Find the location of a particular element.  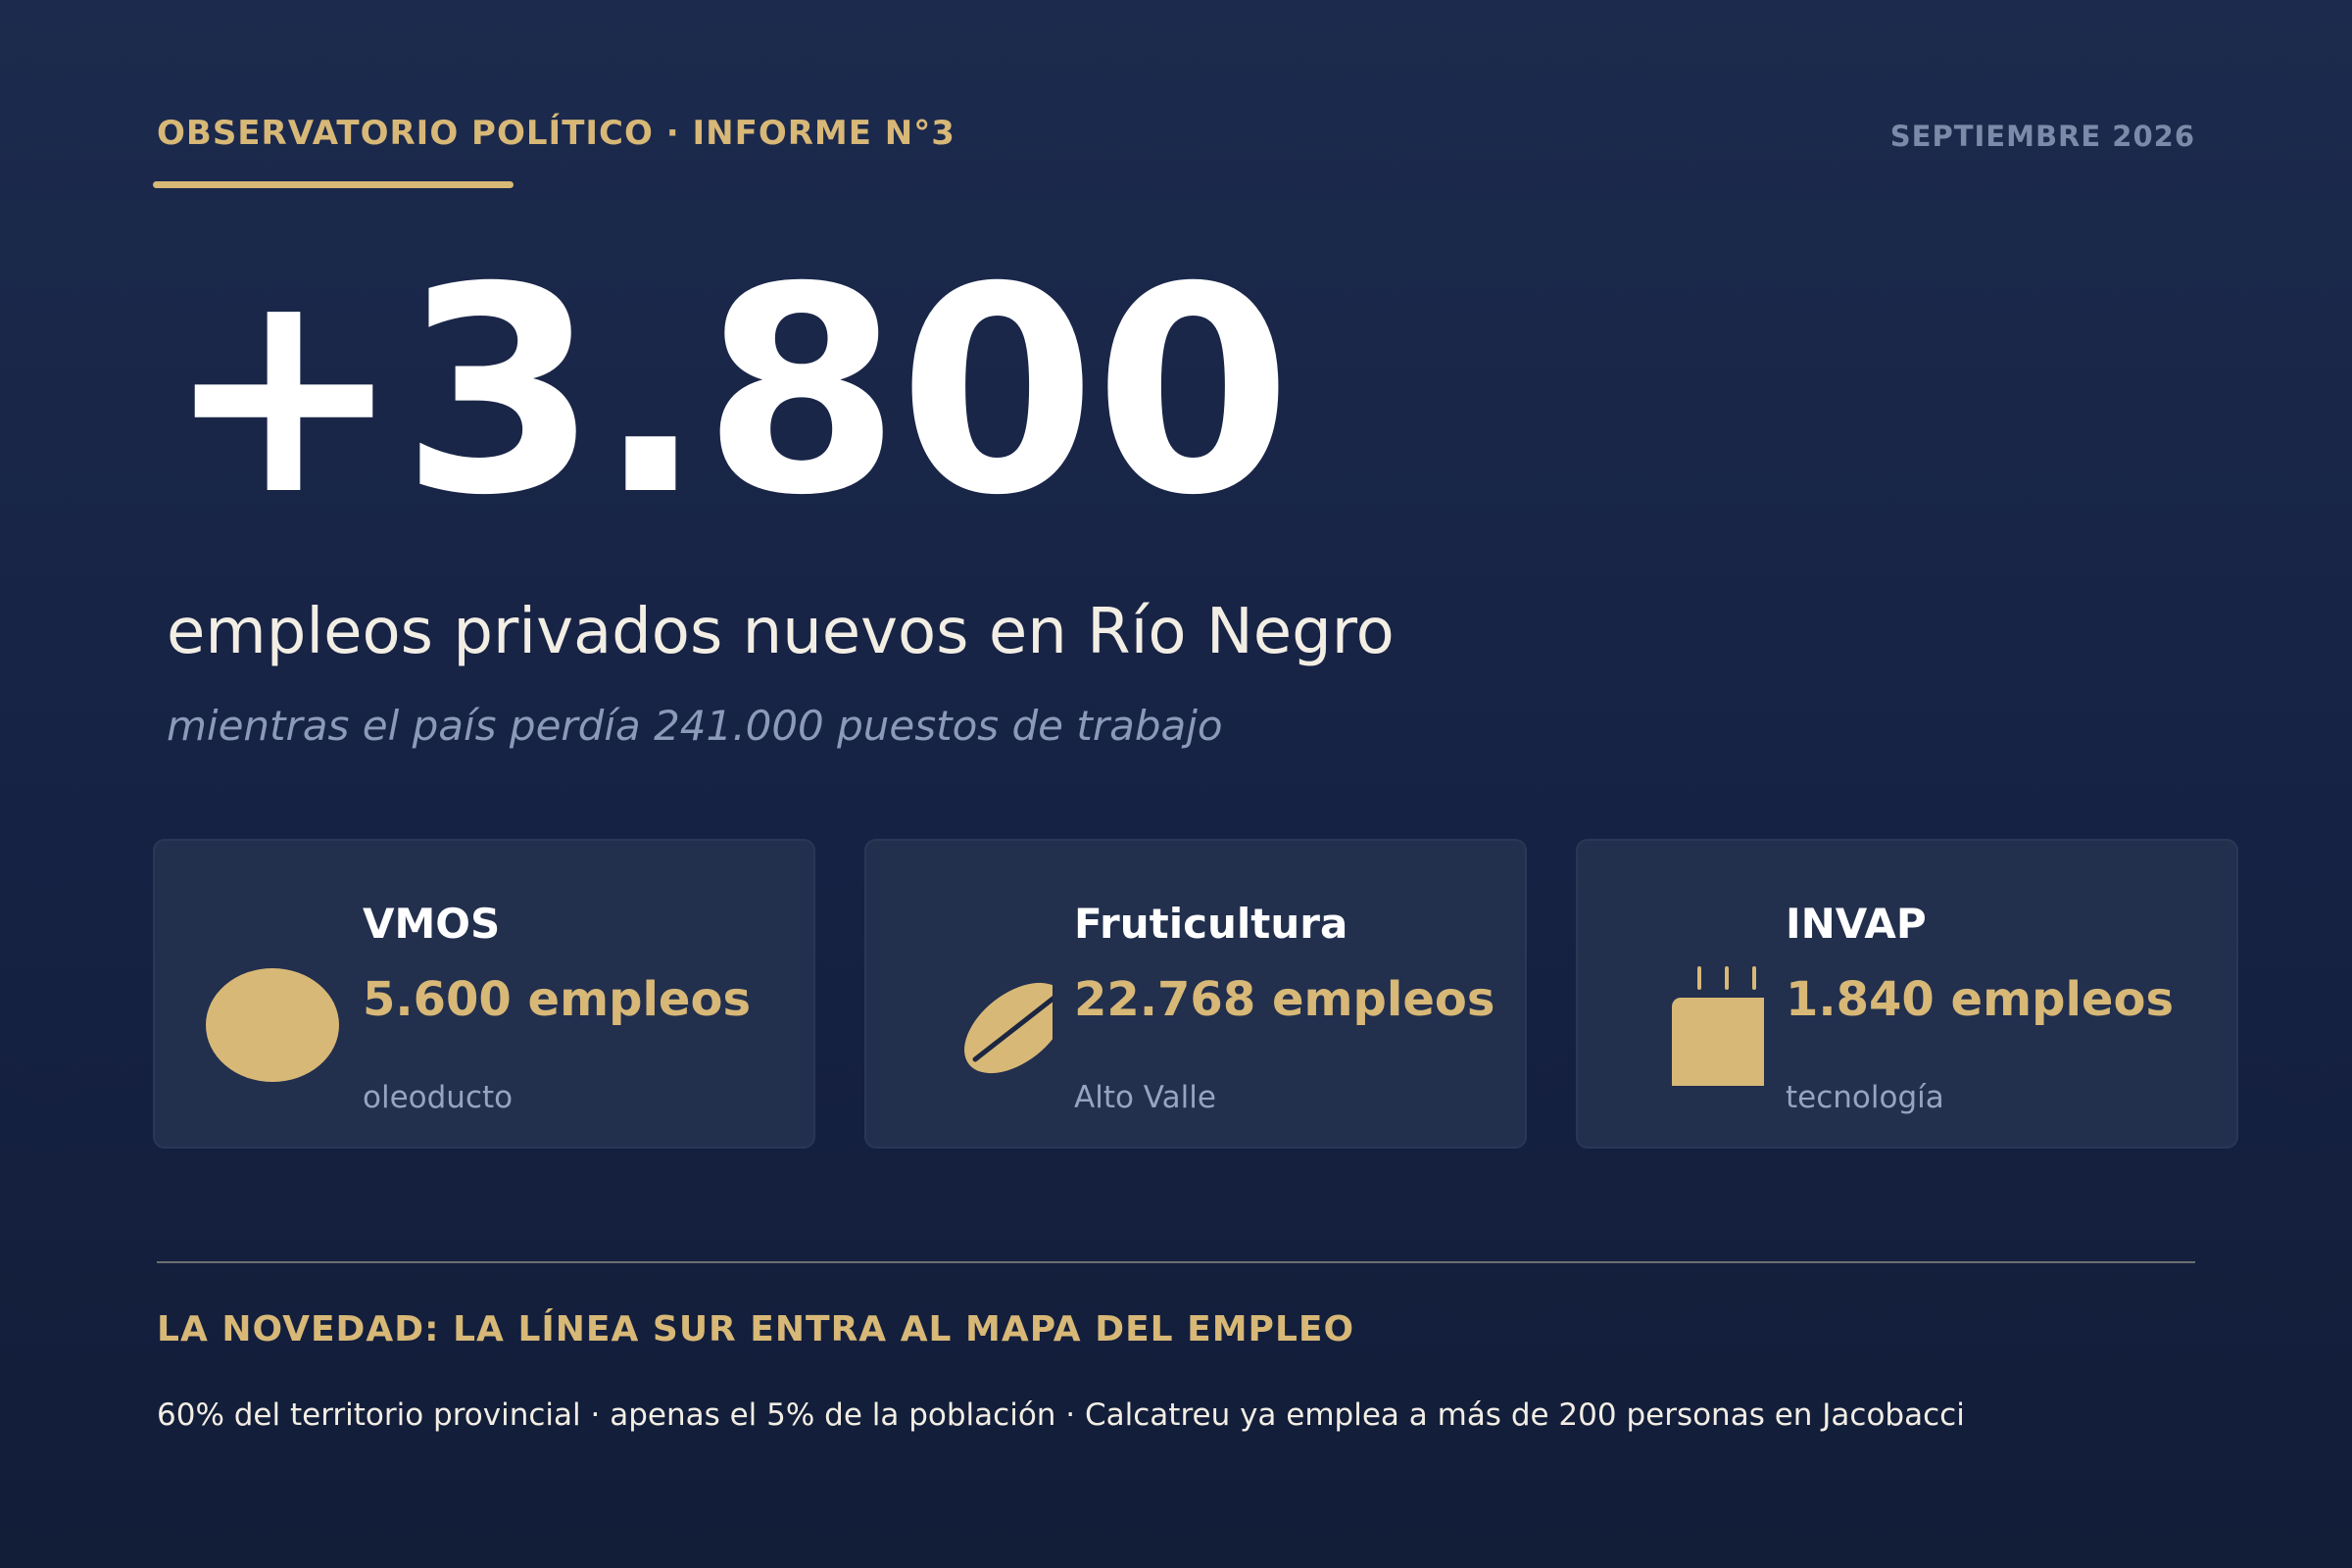

card-subtitle: tecnología is located at coordinates (1865, 1097).